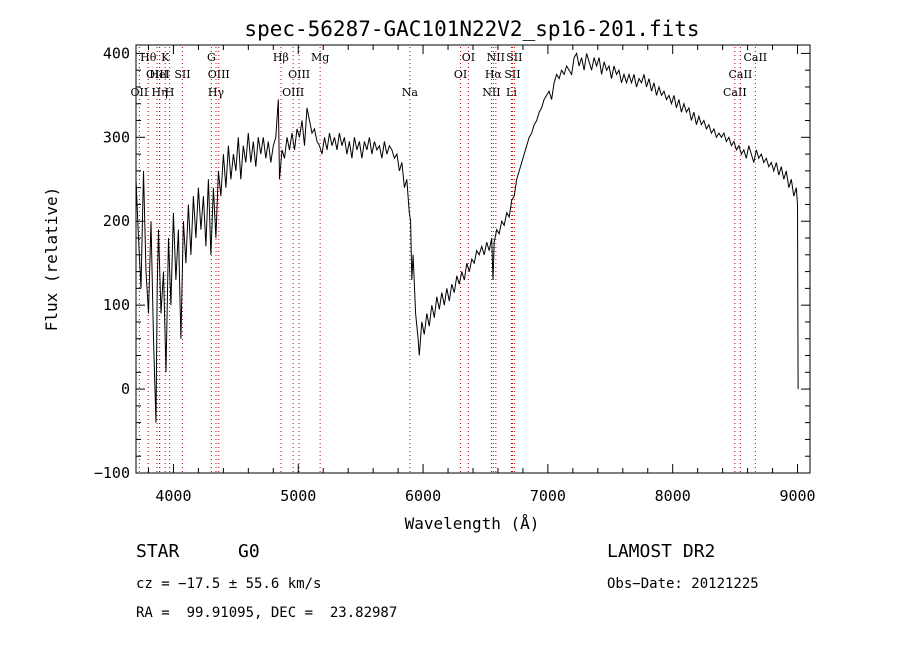 The width and height of the screenshot is (900, 650). Describe the element at coordinates (140, 92) in the screenshot. I see `line-marker-label: OII` at that location.